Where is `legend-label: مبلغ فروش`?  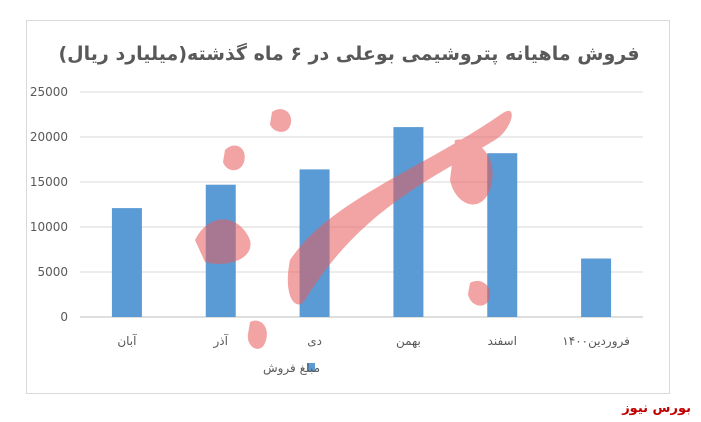 legend-label: مبلغ فروش is located at coordinates (291, 368).